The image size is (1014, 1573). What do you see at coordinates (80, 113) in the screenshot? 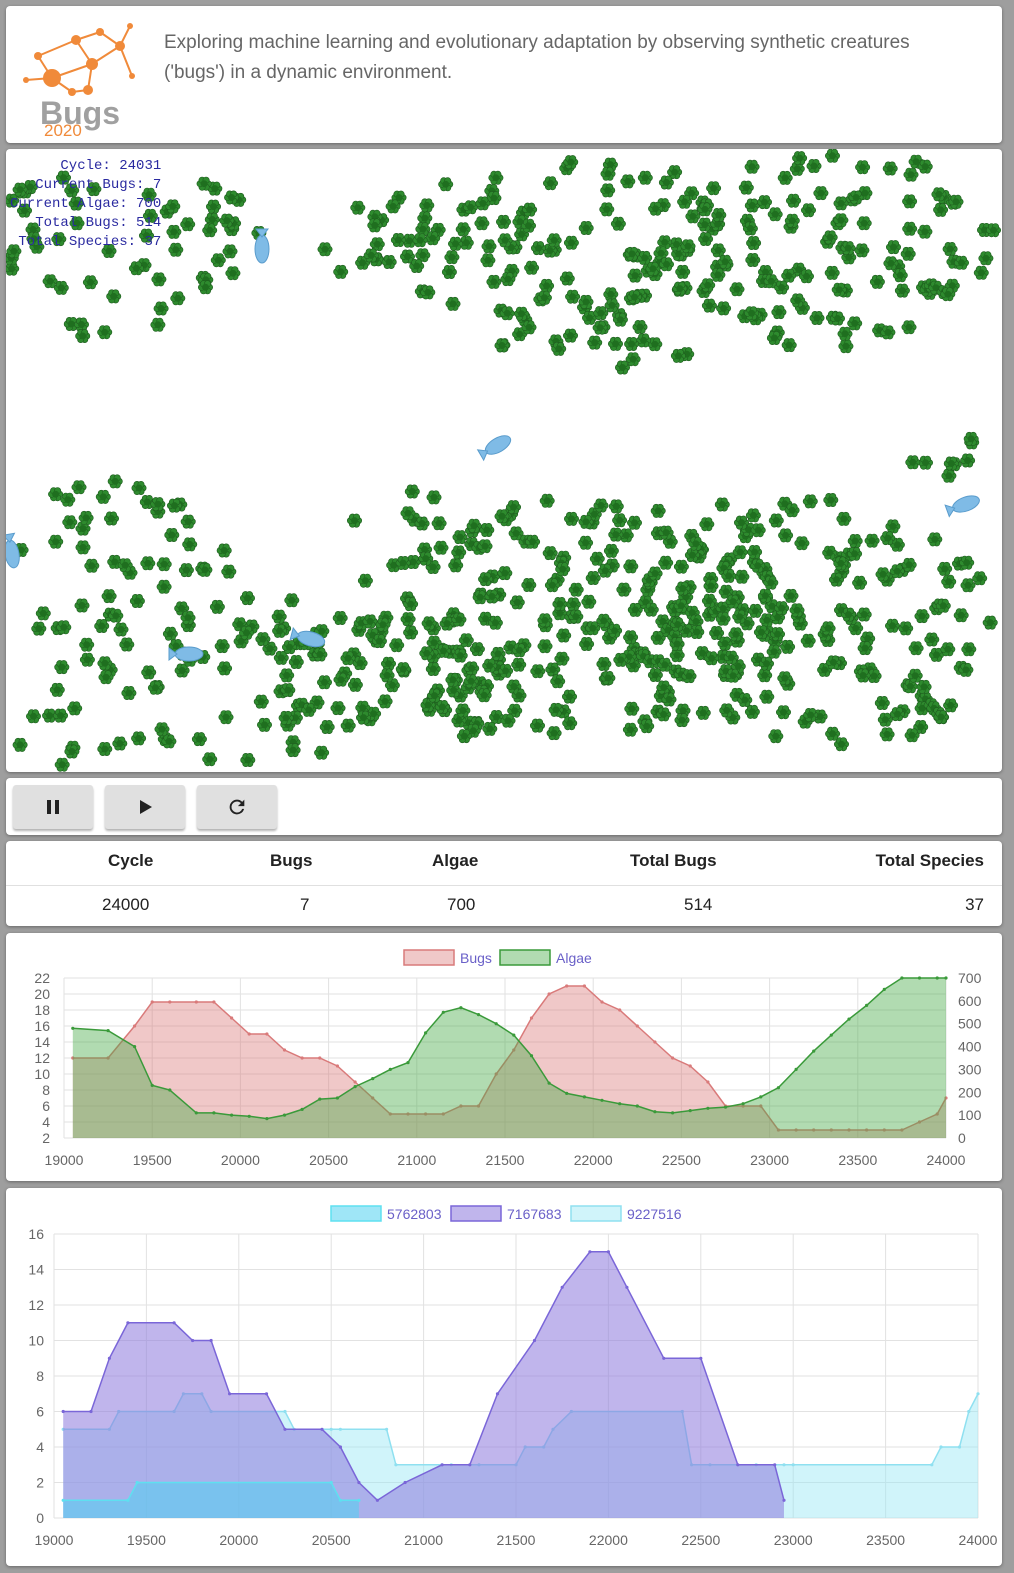
I see `logo-text: Bugs` at bounding box center [80, 113].